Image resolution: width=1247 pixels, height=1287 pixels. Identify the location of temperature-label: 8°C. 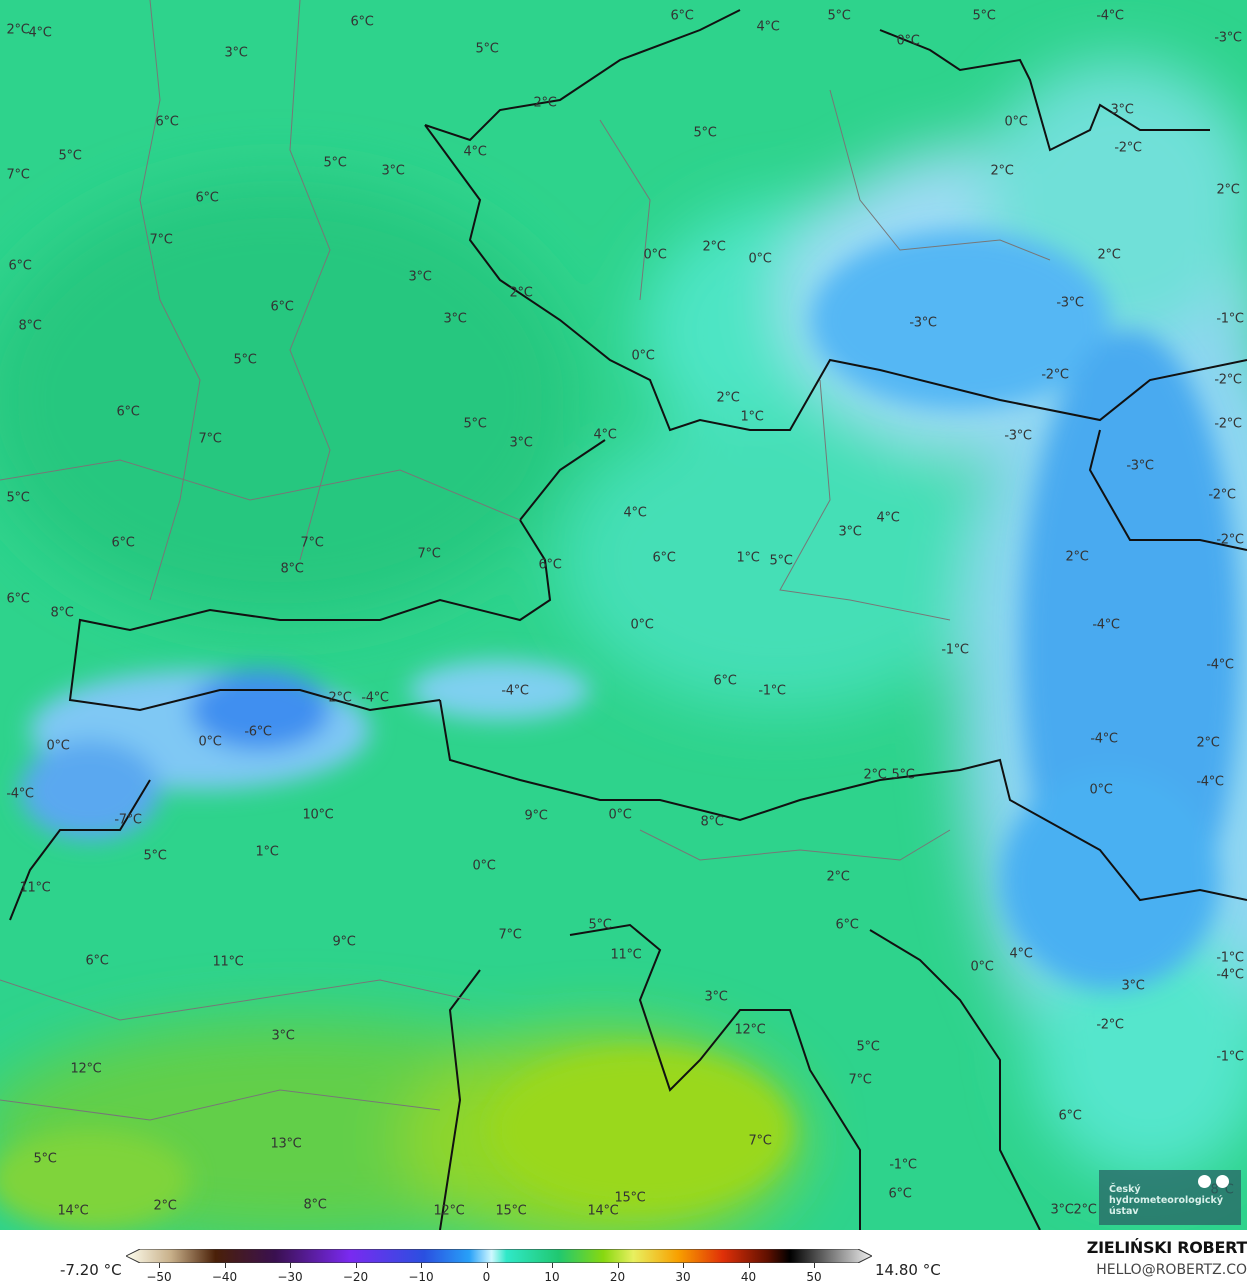
(292, 569).